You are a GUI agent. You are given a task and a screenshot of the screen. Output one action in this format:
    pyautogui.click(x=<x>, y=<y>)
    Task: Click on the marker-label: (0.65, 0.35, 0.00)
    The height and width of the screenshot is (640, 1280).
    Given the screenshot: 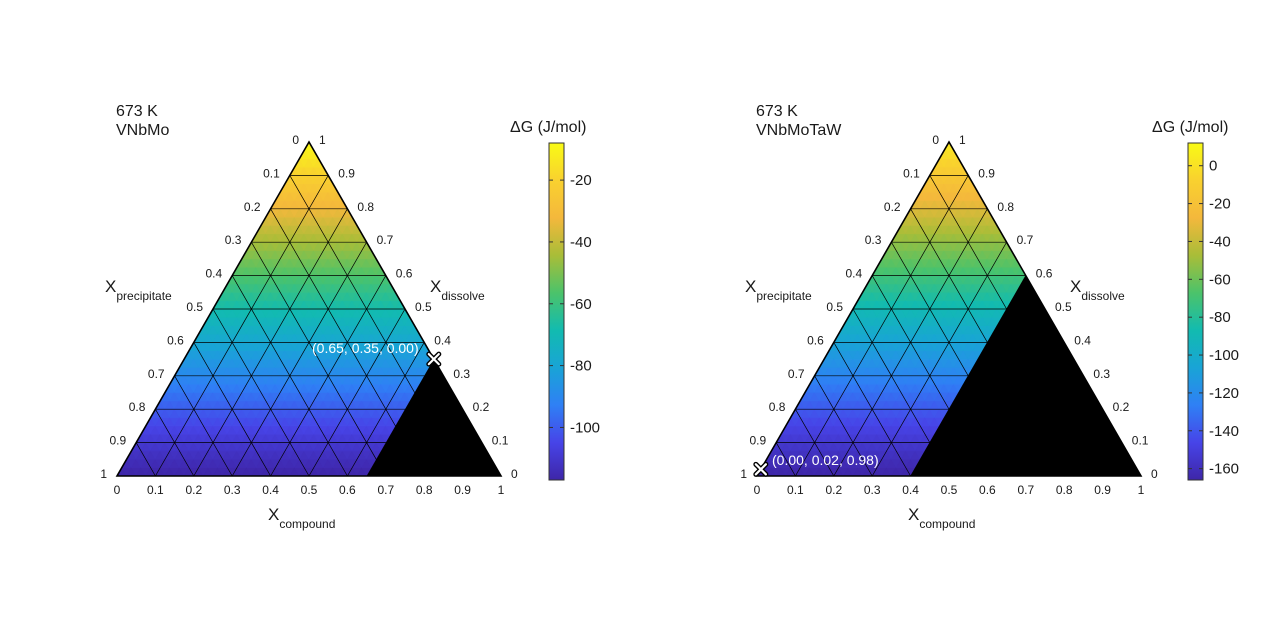 What is the action you would take?
    pyautogui.click(x=365, y=348)
    